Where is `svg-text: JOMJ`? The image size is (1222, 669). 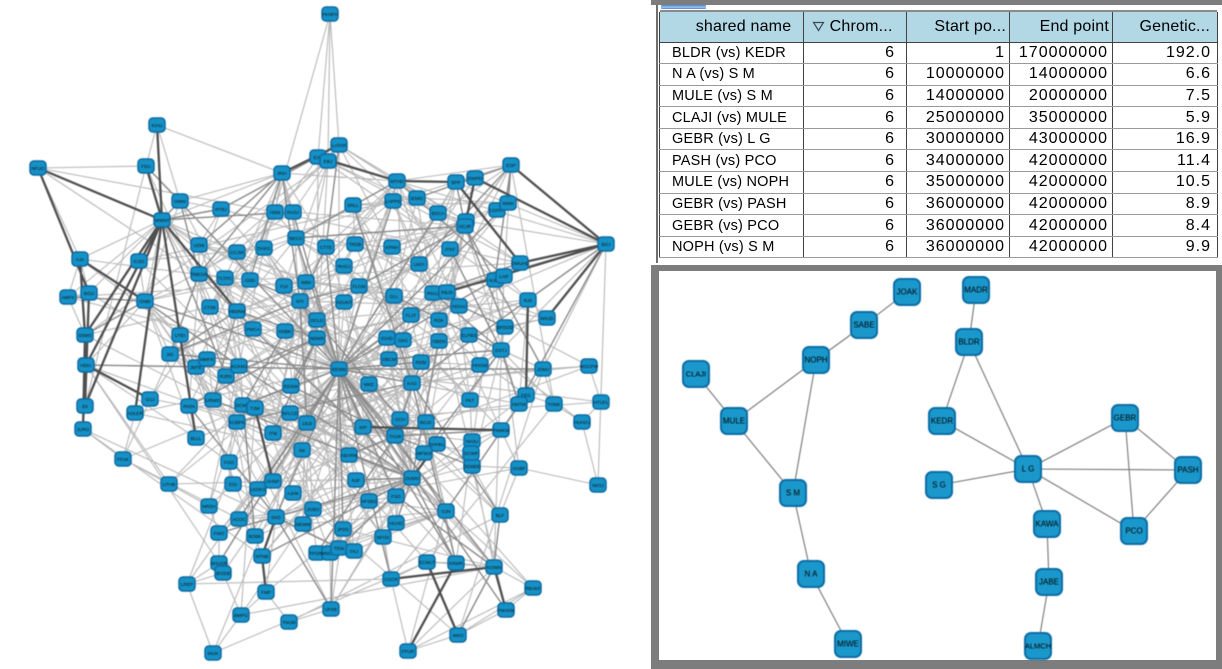 svg-text: JOMJ is located at coordinates (543, 369).